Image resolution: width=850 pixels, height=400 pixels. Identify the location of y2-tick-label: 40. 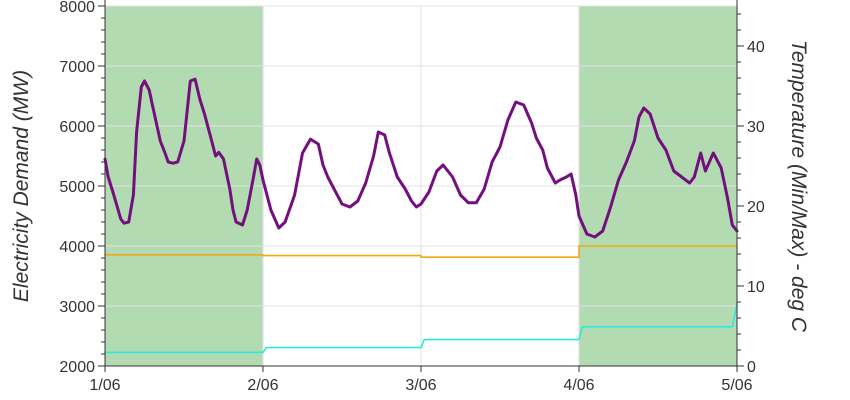
(756, 47).